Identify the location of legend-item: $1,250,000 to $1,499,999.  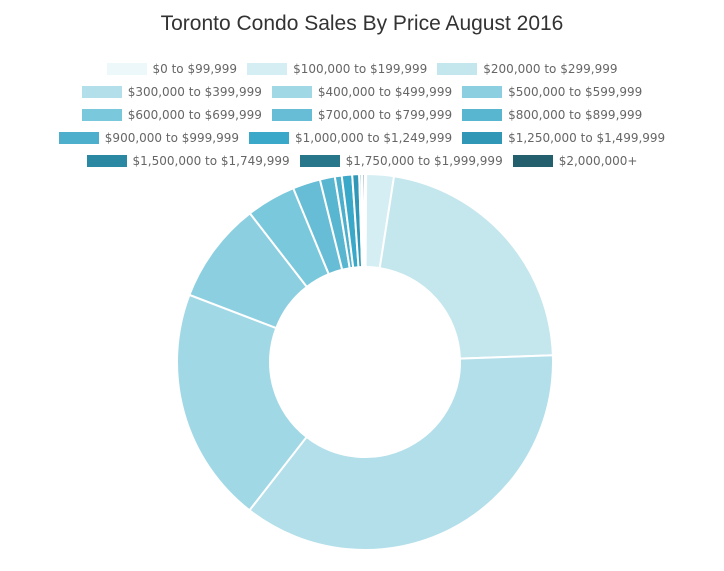
(563, 138).